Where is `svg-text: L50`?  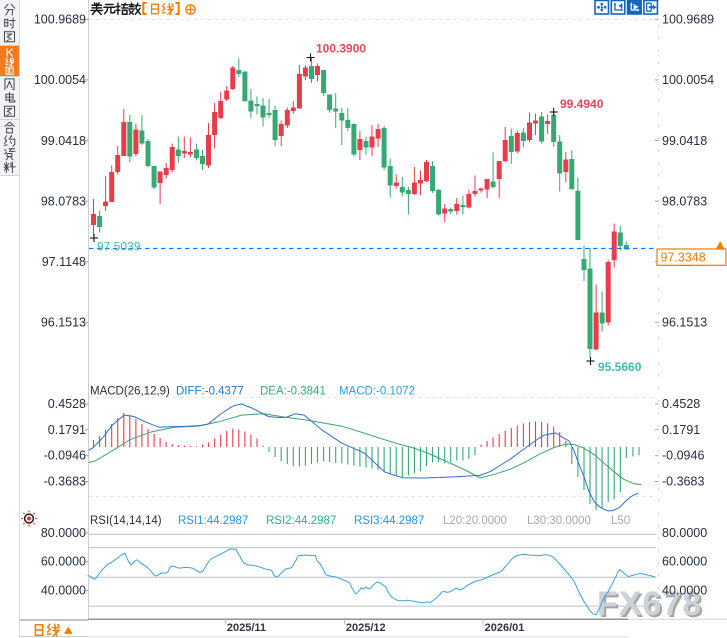
svg-text: L50 is located at coordinates (620, 521).